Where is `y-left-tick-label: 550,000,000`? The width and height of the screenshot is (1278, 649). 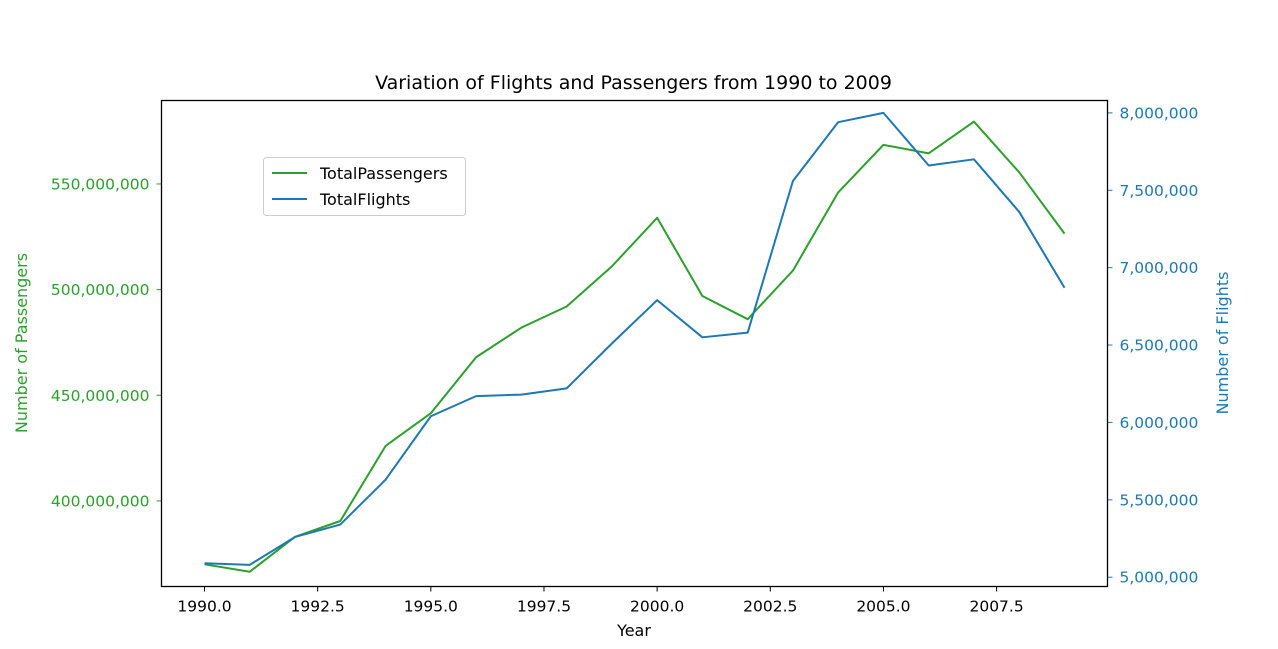 y-left-tick-label: 550,000,000 is located at coordinates (100, 184).